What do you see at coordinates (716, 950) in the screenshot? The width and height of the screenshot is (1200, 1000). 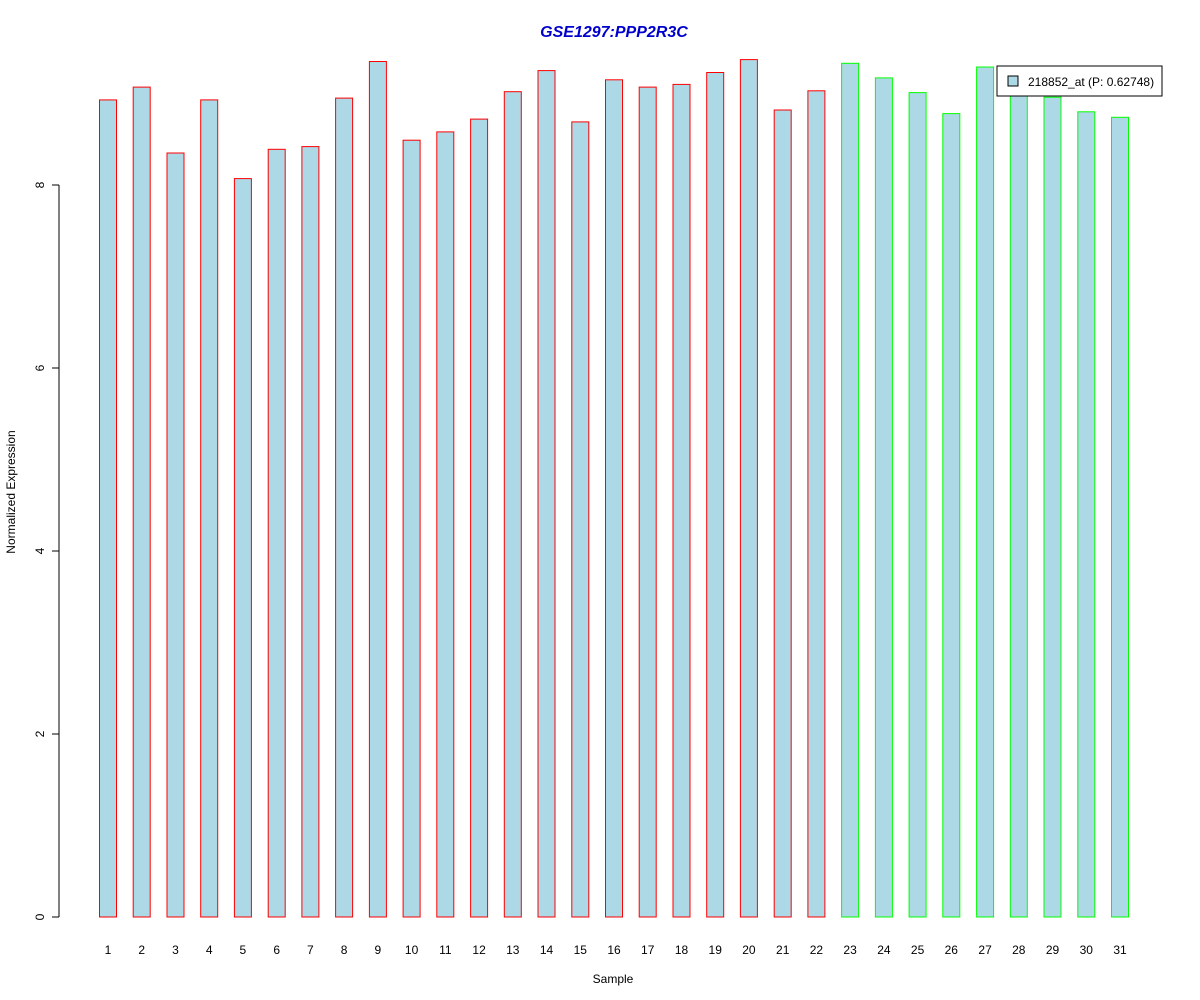 I see `x-tick-label: 19` at bounding box center [716, 950].